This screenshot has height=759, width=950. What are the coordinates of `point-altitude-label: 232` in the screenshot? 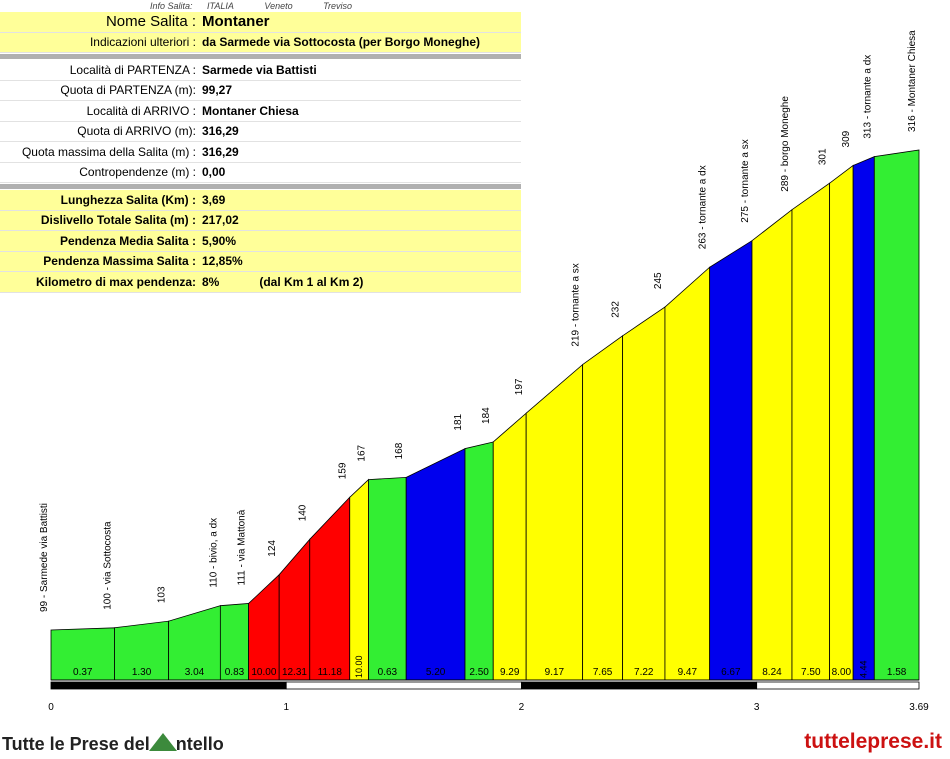 It's located at (616, 309).